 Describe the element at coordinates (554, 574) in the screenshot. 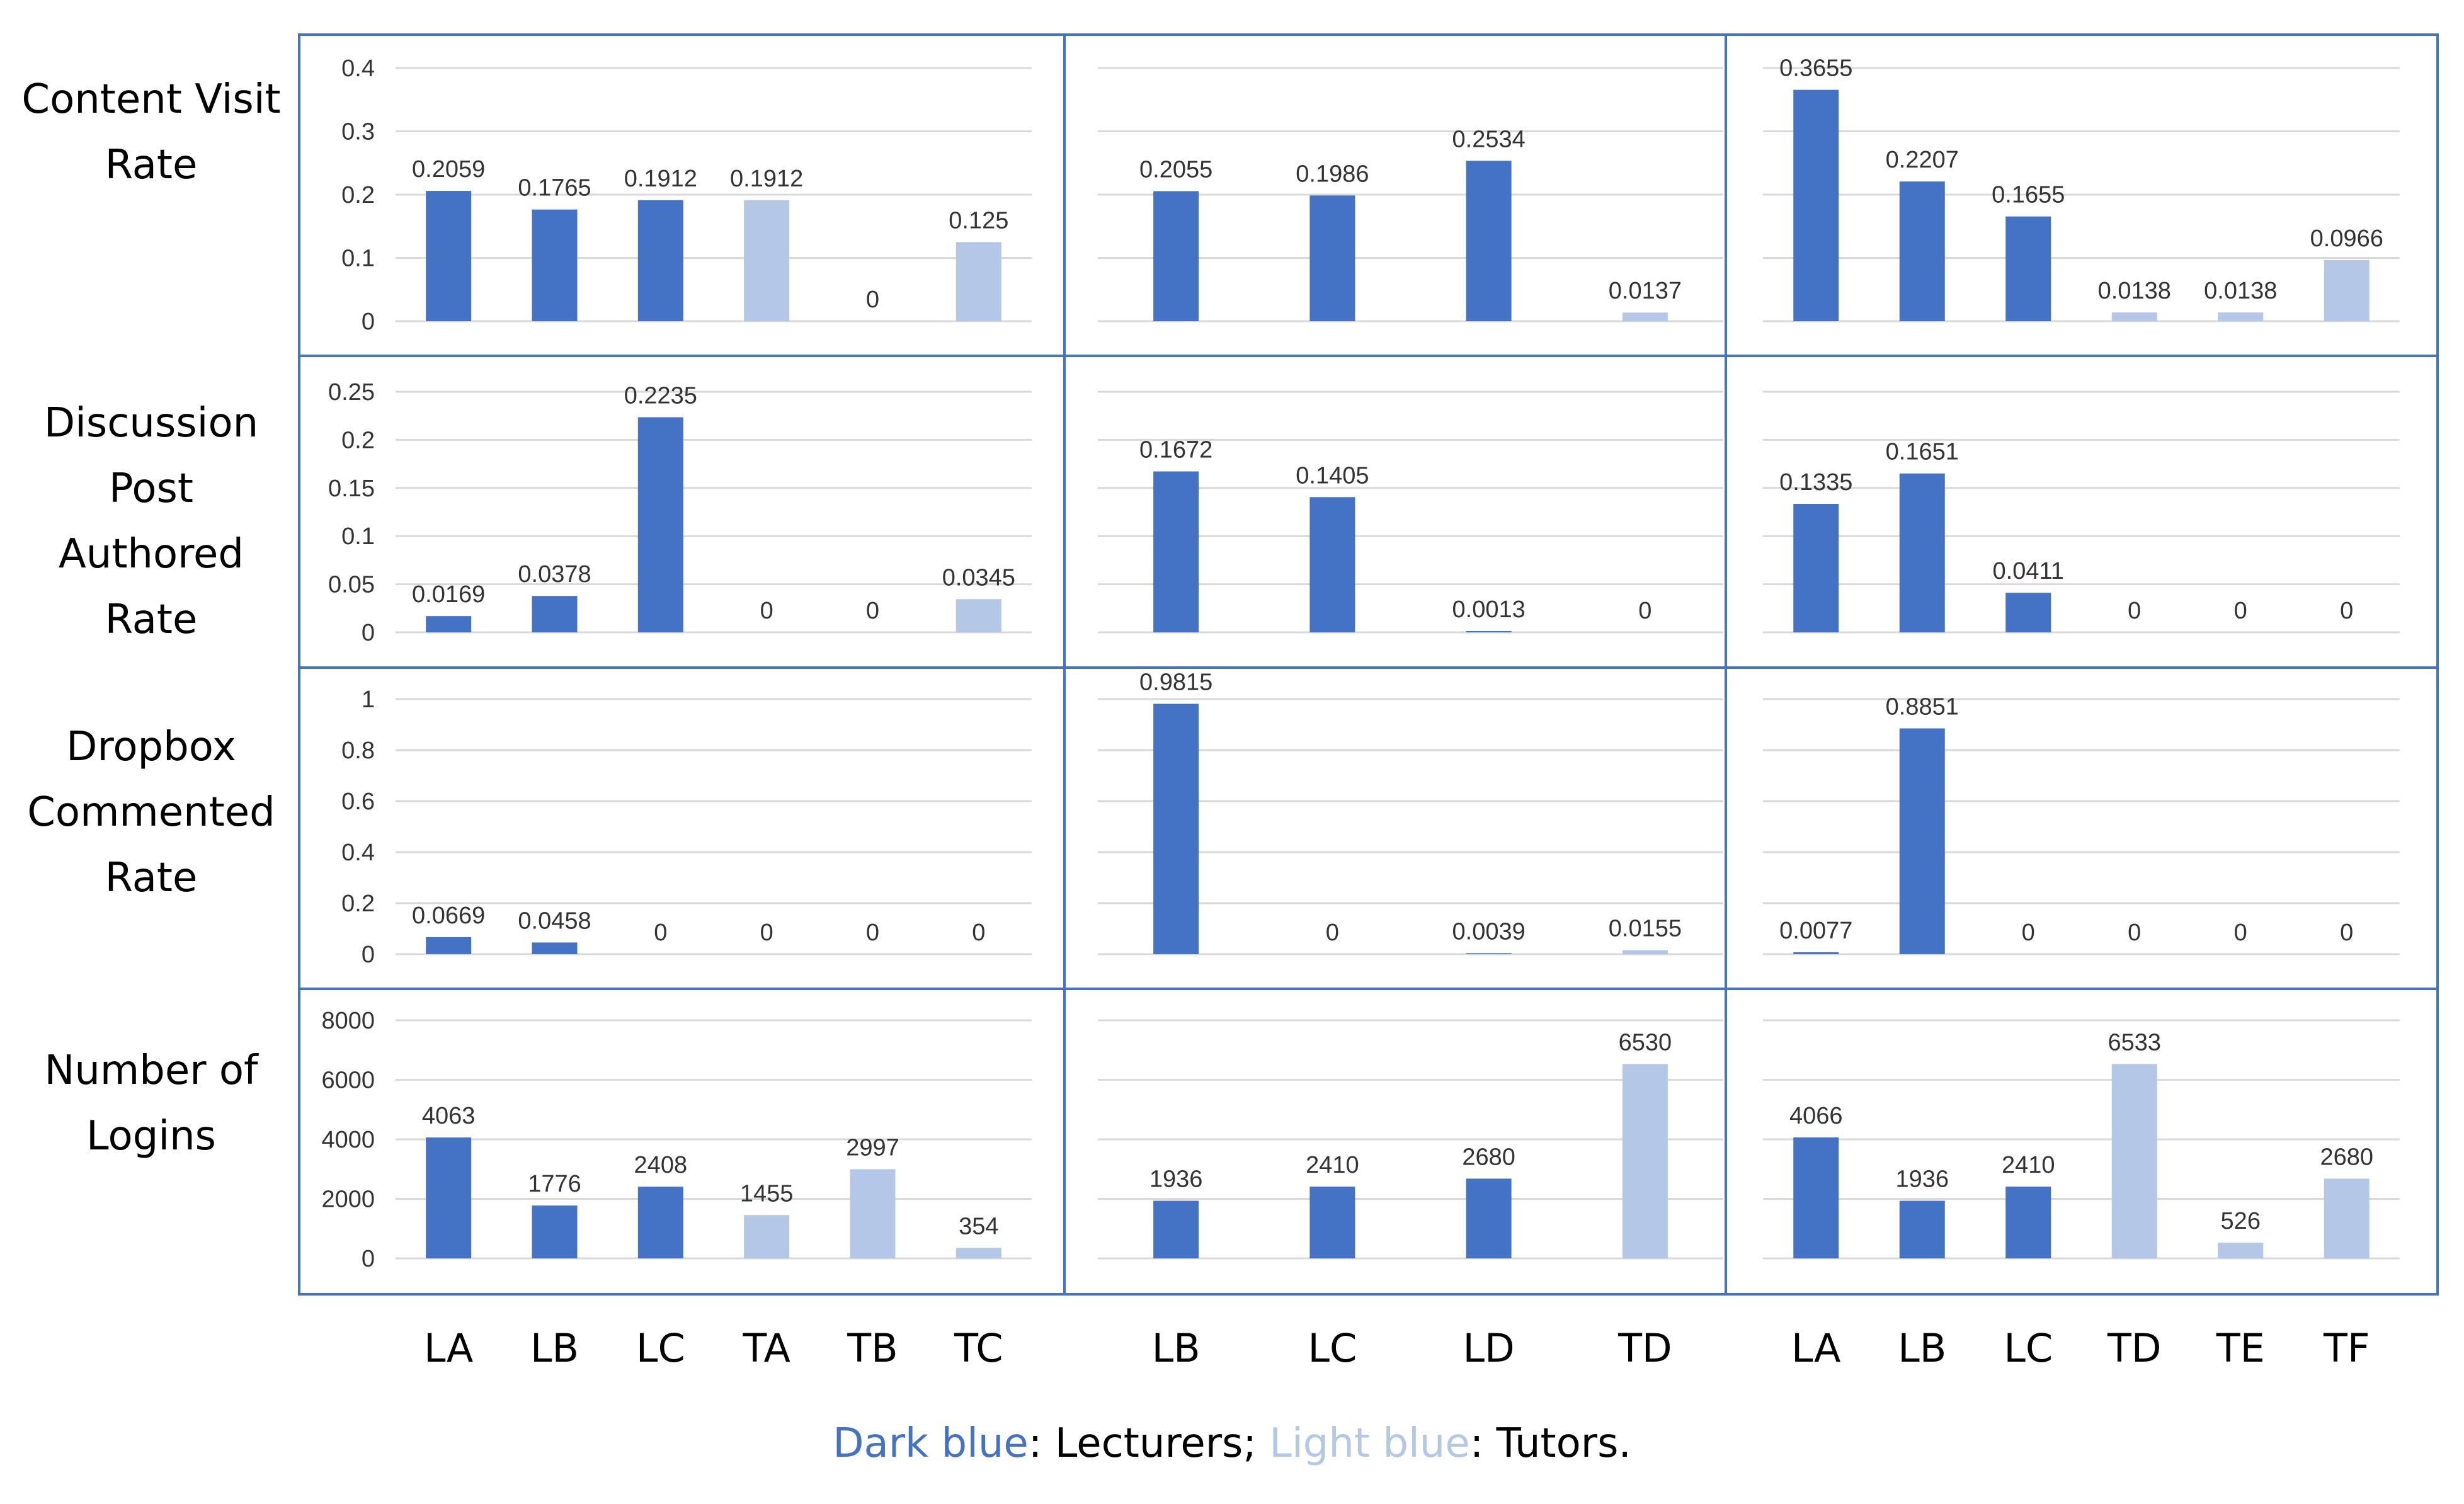

I see `data-label: 0.0378` at that location.